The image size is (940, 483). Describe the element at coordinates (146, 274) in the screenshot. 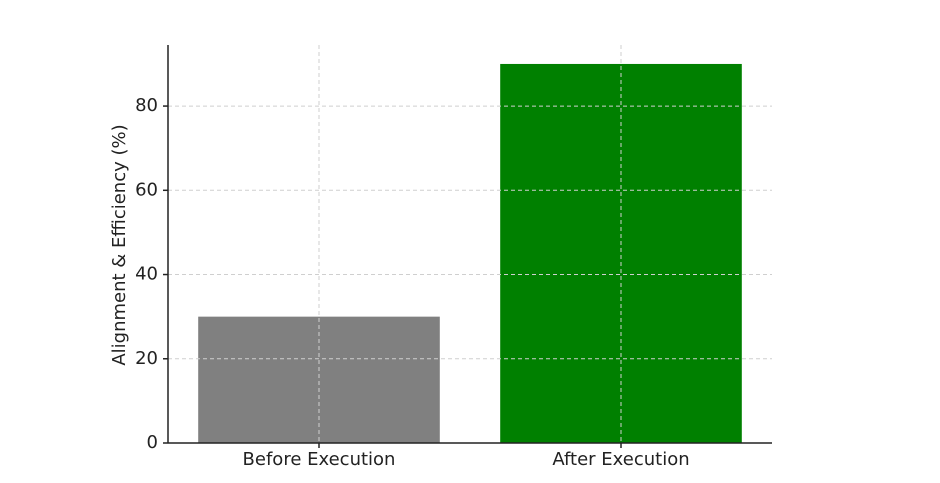

I see `y-tick-label: 40` at that location.